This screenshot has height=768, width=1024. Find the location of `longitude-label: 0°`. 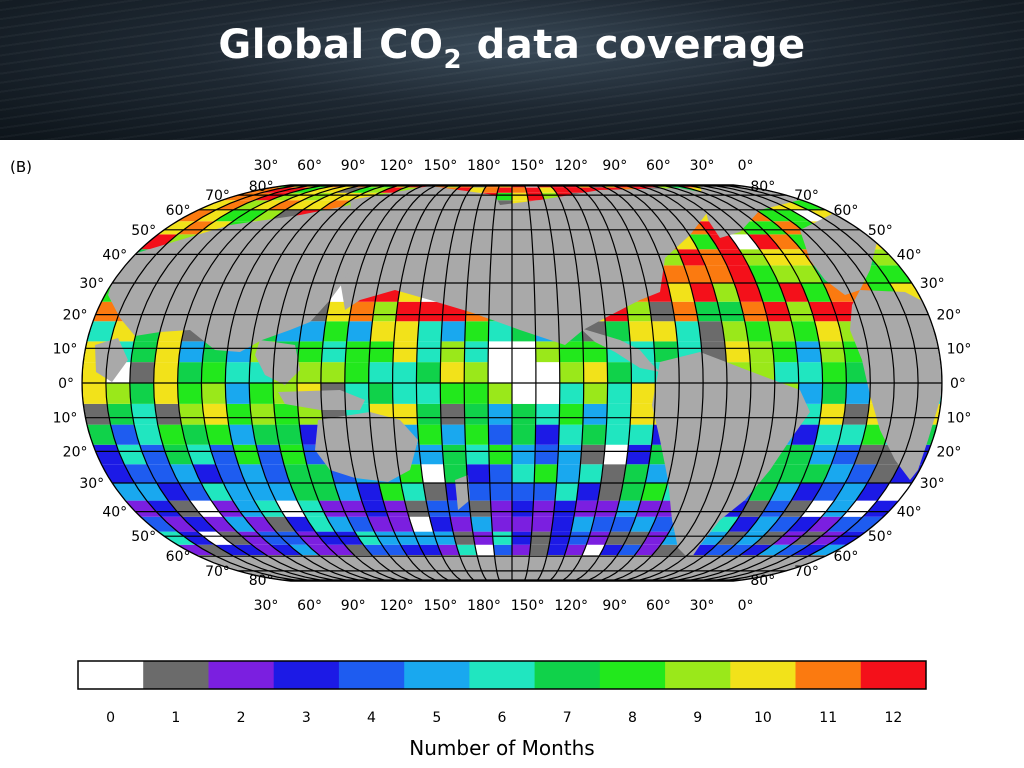

longitude-label: 0° is located at coordinates (746, 606).